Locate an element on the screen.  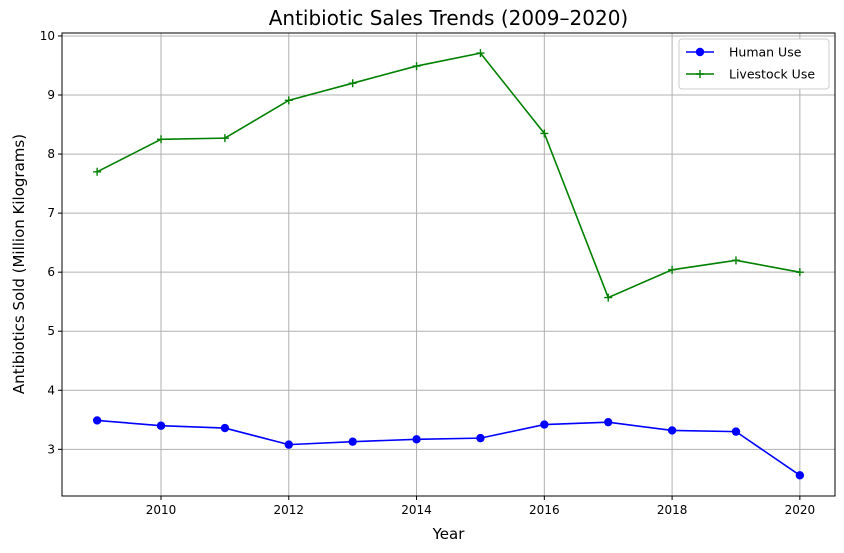
y-tick-label: 4 is located at coordinates (51, 390).